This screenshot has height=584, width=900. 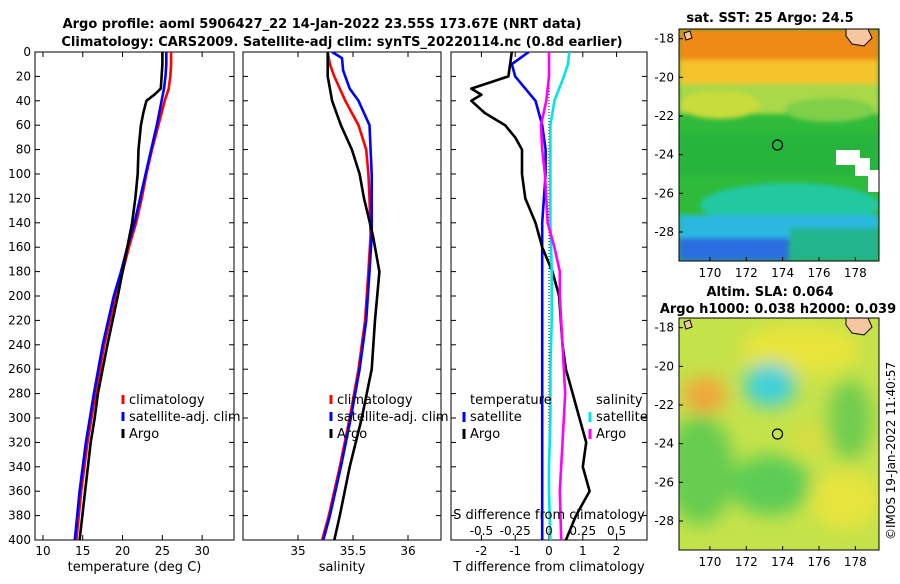 I want to click on sla-map-frame, so click(x=779, y=434).